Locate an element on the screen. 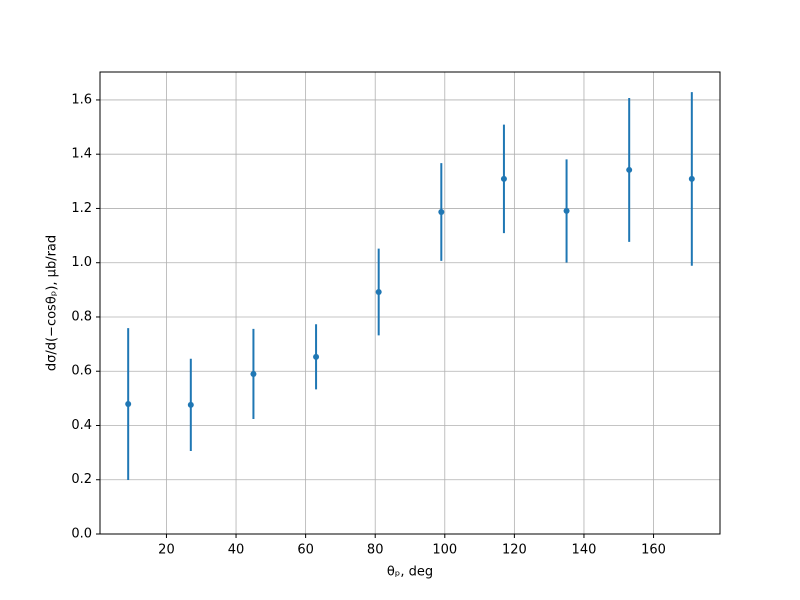 The width and height of the screenshot is (800, 600). x-tick-label: 120 is located at coordinates (514, 550).